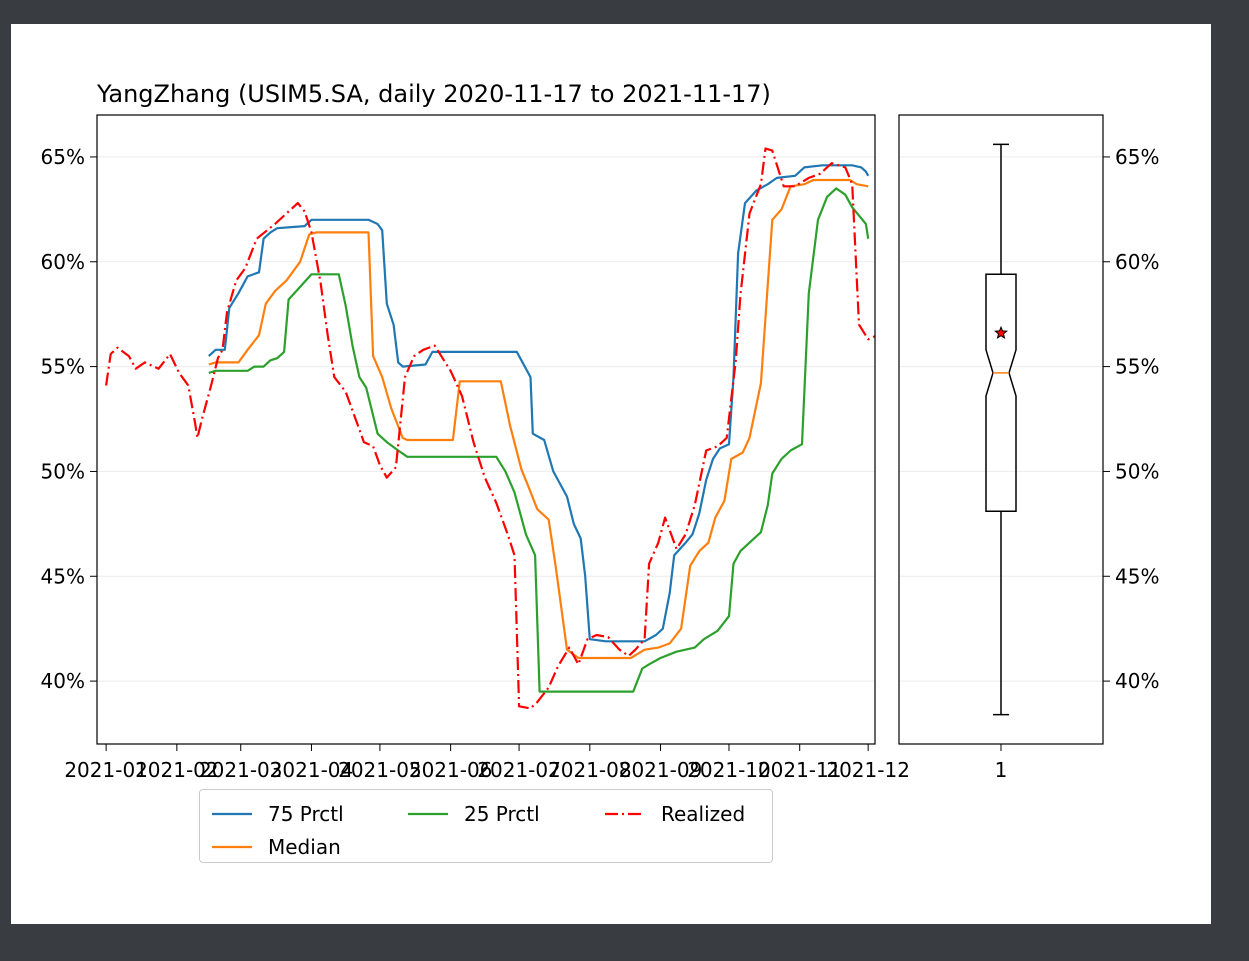  Describe the element at coordinates (1137, 576) in the screenshot. I see `box-y-tick-label: 45%` at that location.